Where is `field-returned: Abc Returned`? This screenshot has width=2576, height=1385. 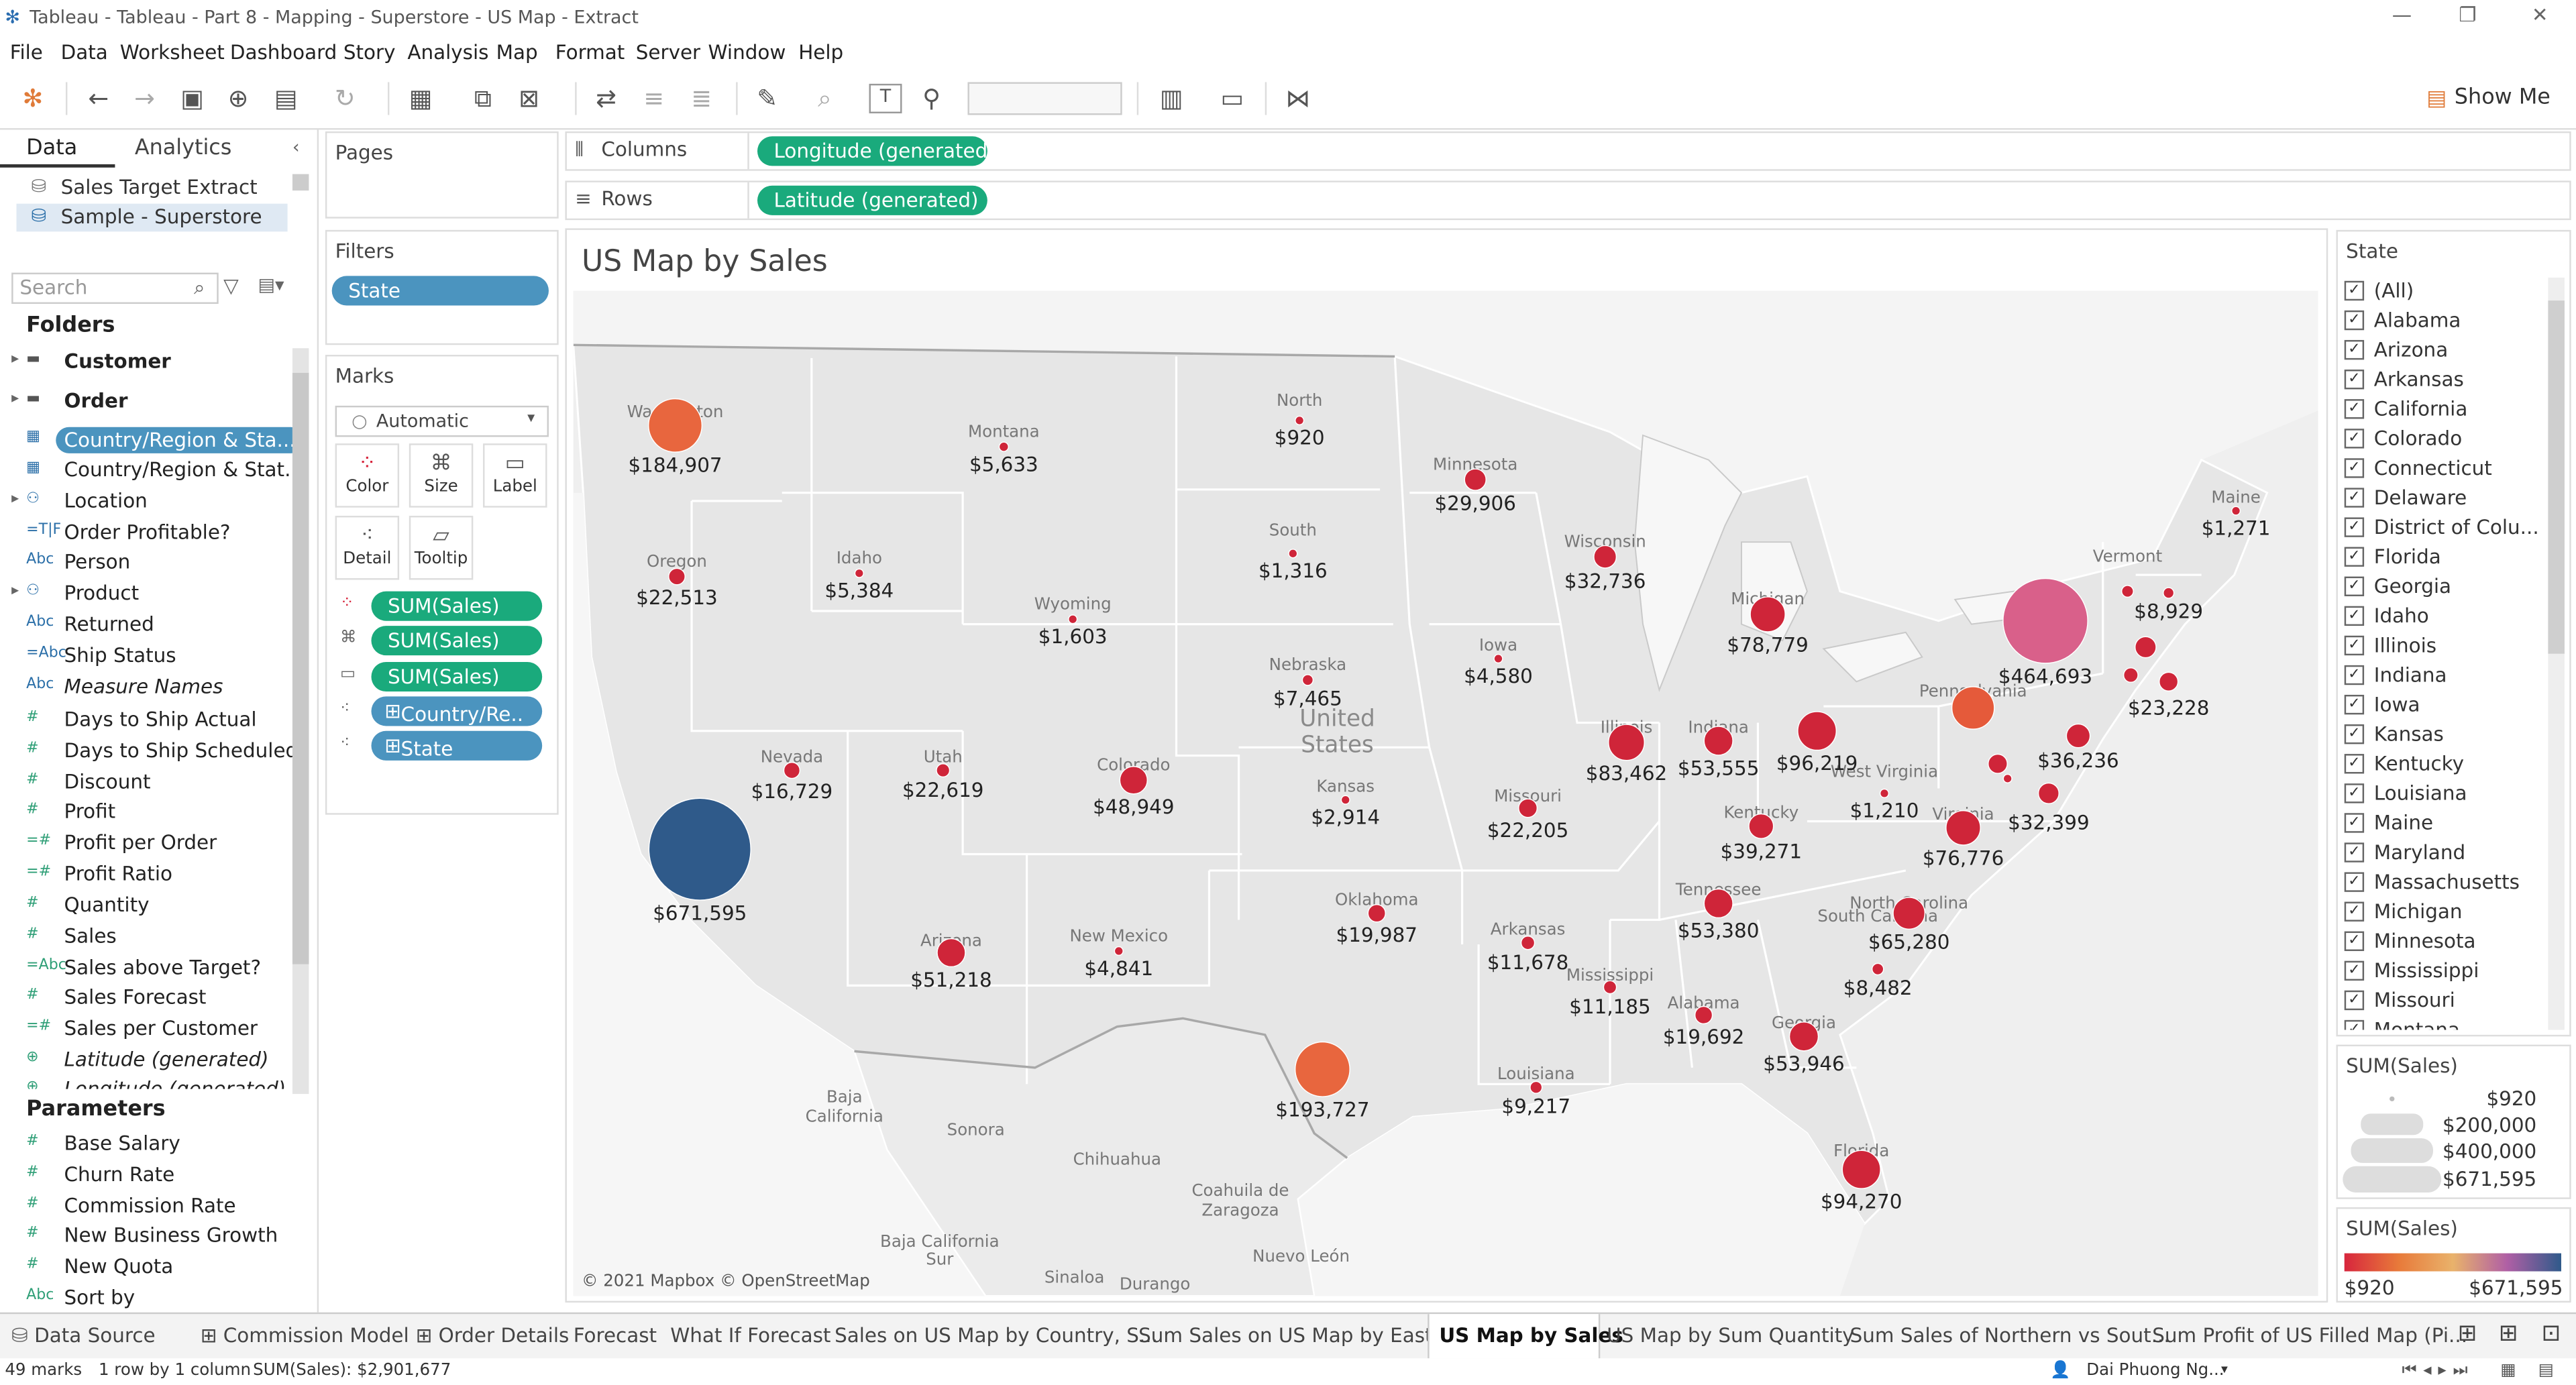 field-returned: Abc Returned is located at coordinates (90, 624).